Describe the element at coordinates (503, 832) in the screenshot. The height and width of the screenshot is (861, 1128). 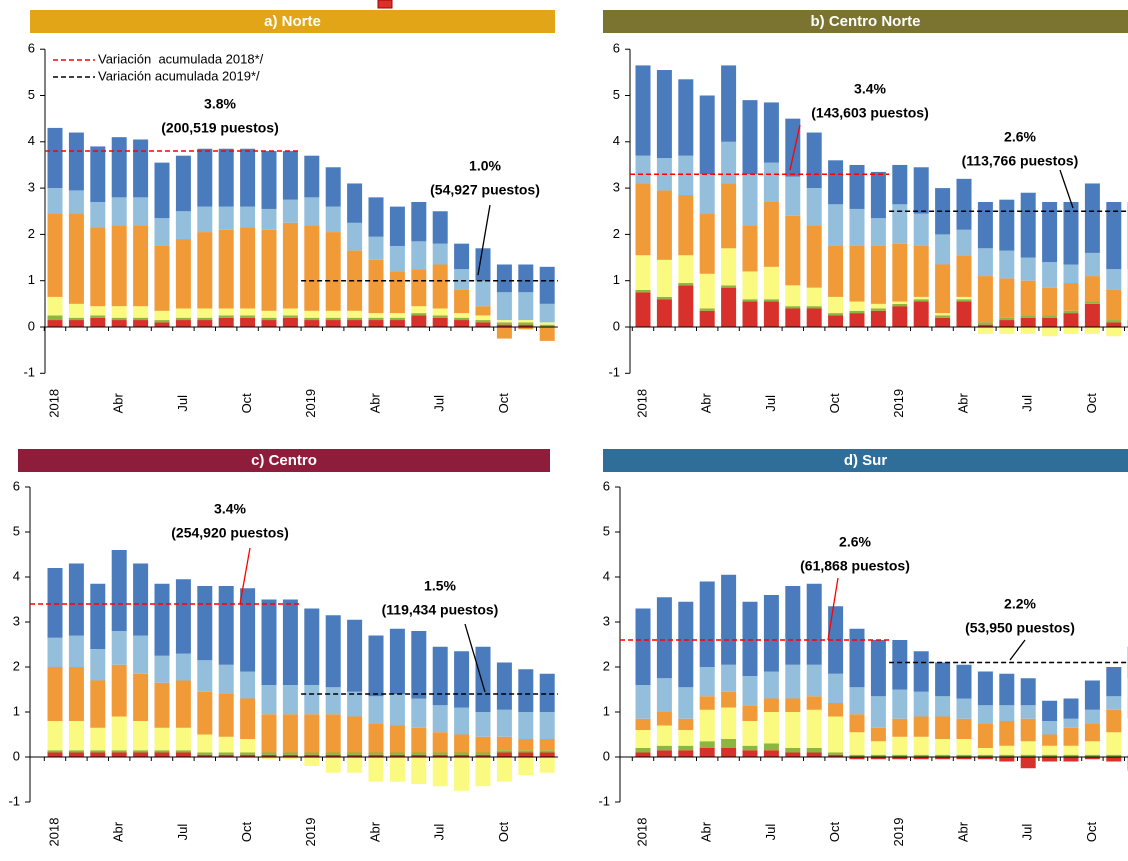
I see `x-tick-label: Oct` at that location.